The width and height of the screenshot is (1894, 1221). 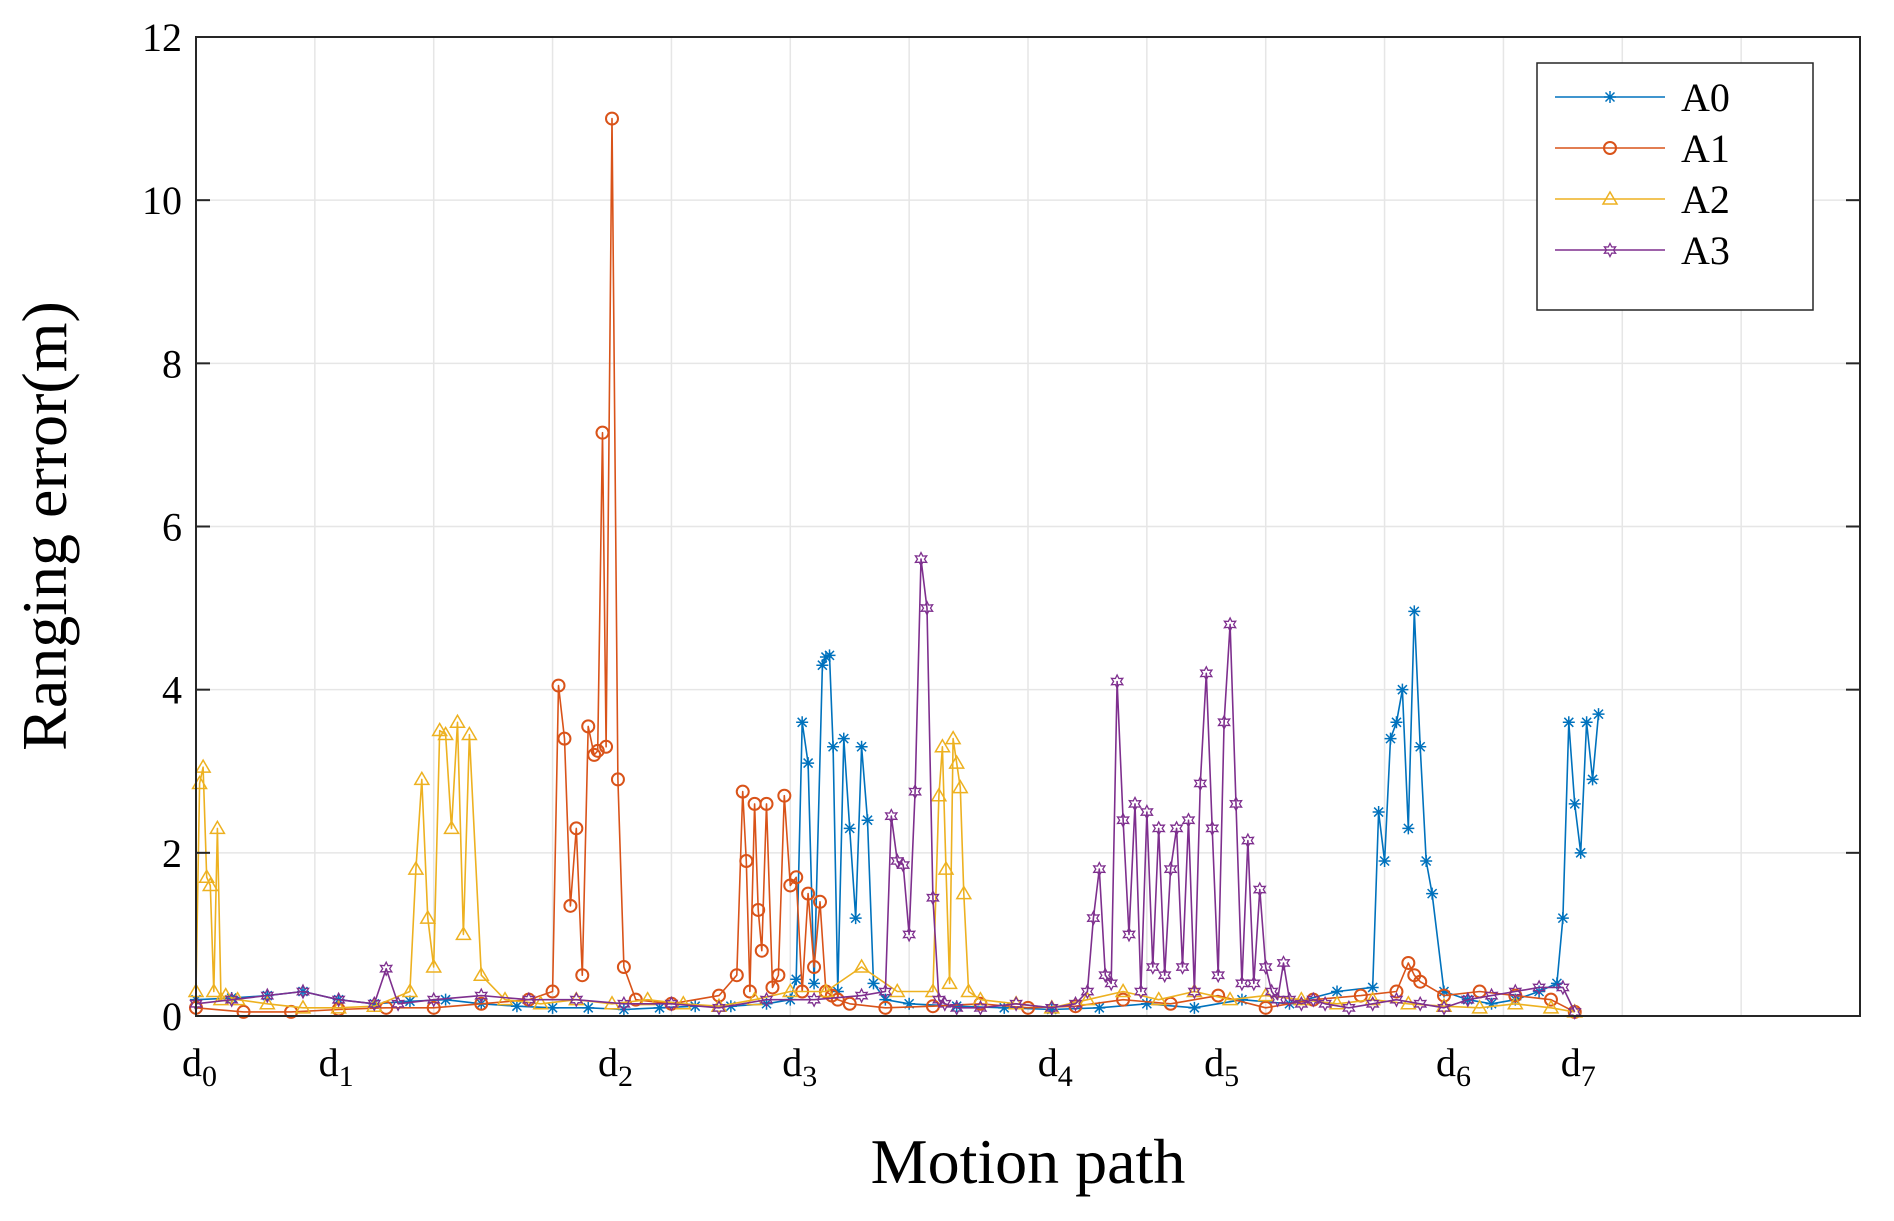 I want to click on x-tick-label: d5, so click(x=1221, y=1066).